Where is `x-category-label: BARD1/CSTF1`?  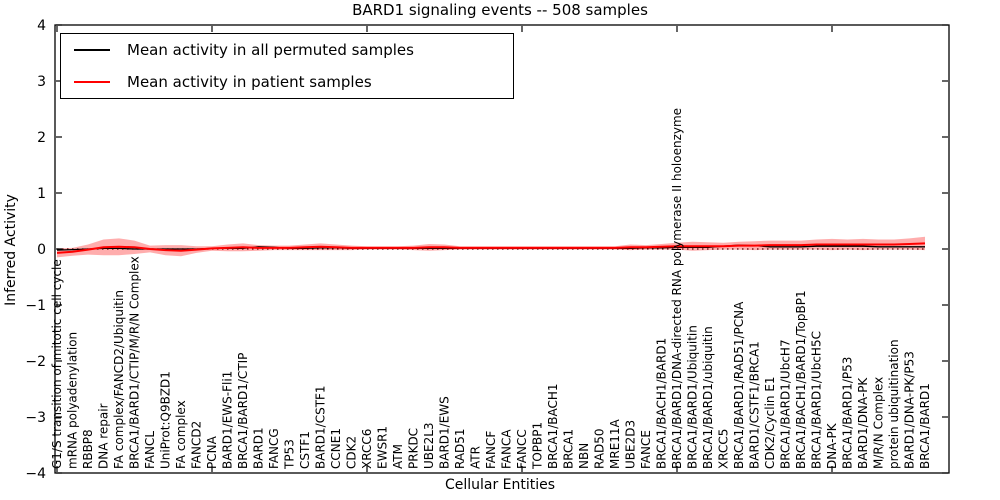
x-category-label: BARD1/CSTF1 is located at coordinates (321, 427).